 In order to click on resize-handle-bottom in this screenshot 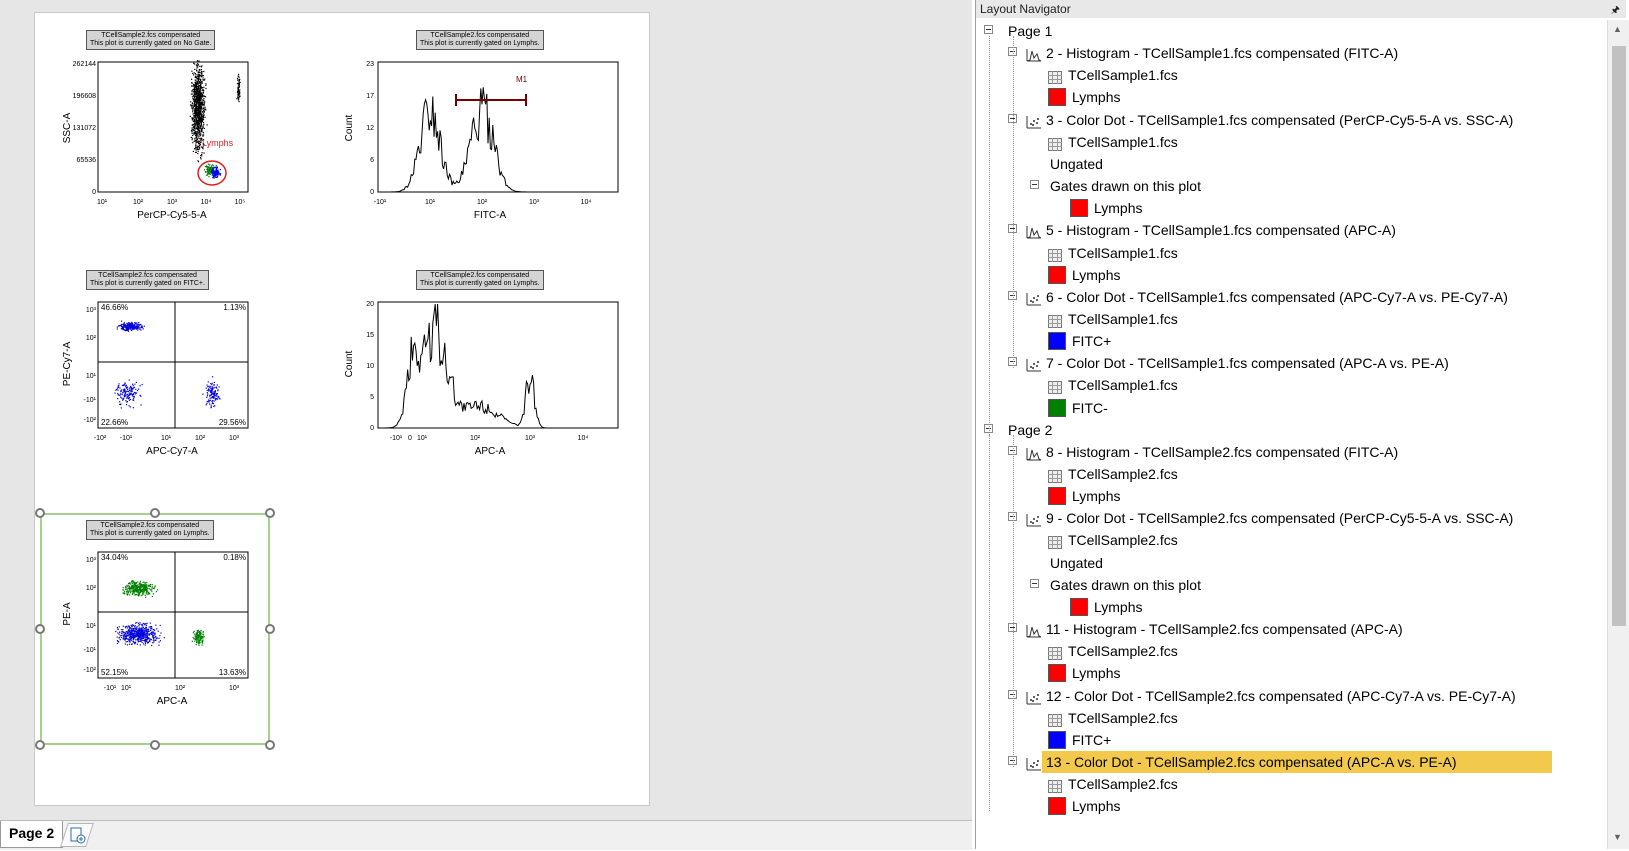, I will do `click(155, 745)`.